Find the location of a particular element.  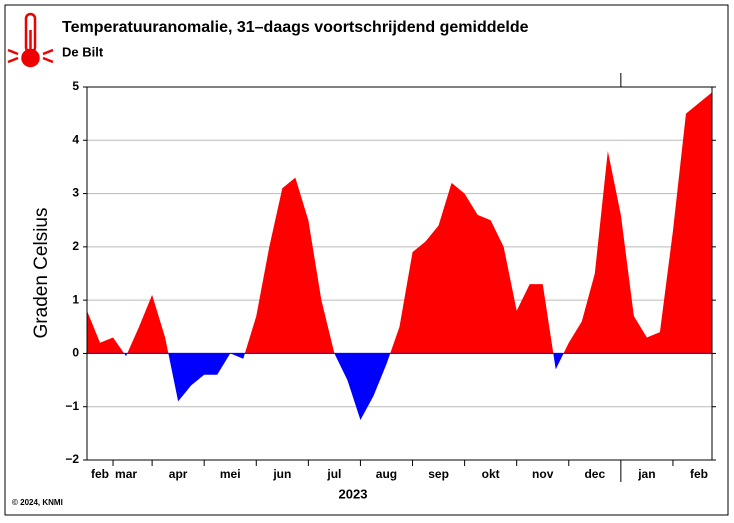

x-tick-label: apr is located at coordinates (178, 474).